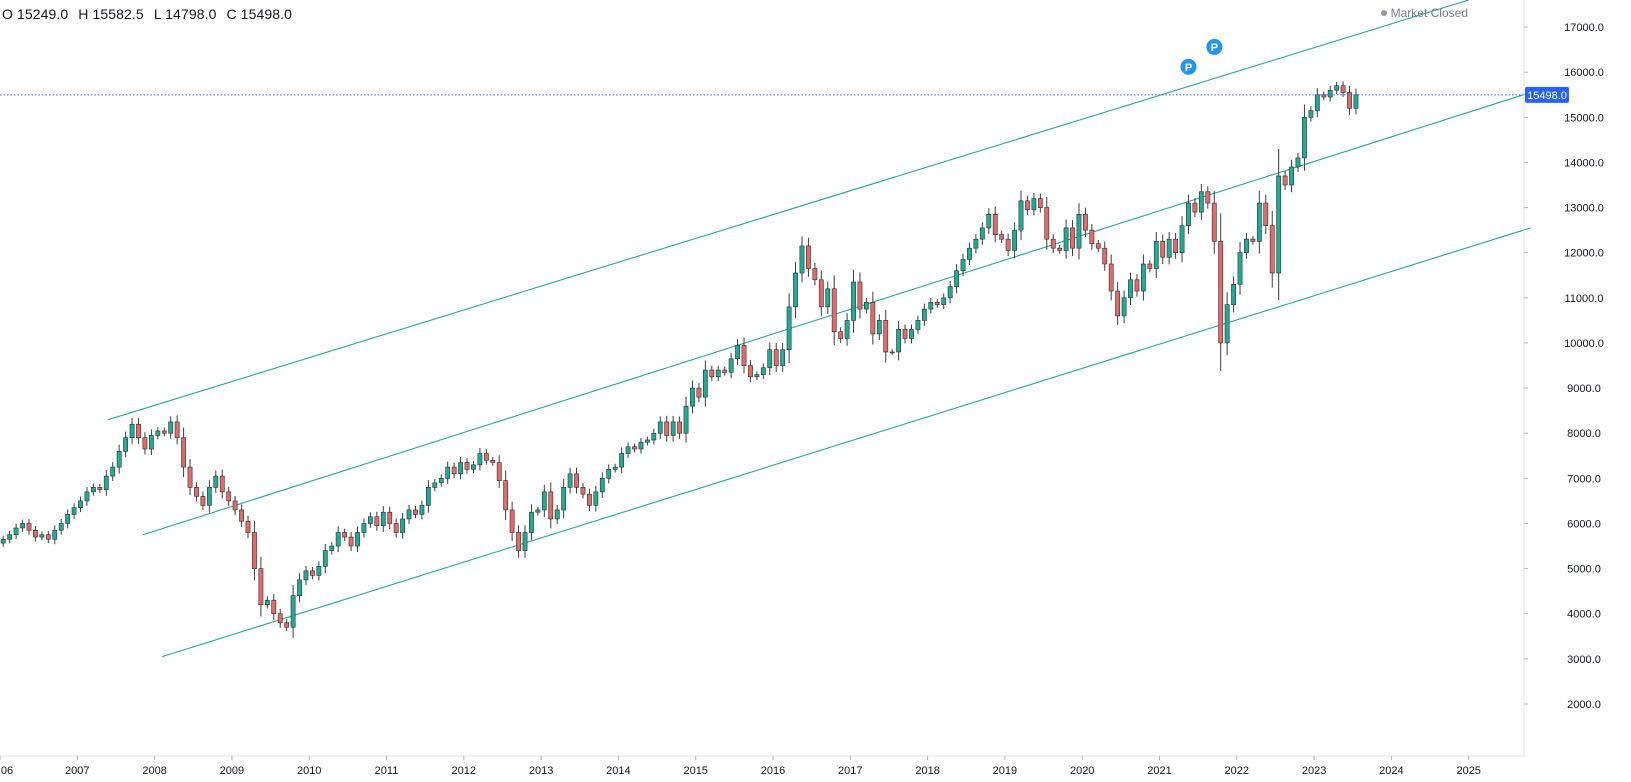 The height and width of the screenshot is (782, 1631). Describe the element at coordinates (77, 771) in the screenshot. I see `x-tick-label: 2007` at that location.